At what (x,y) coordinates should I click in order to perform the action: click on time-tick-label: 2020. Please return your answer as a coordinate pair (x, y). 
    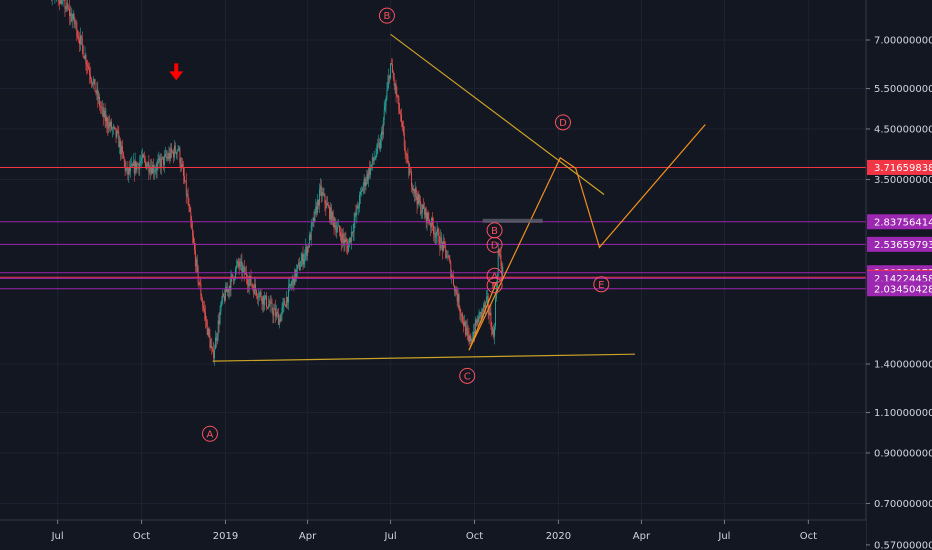
    Looking at the image, I should click on (558, 536).